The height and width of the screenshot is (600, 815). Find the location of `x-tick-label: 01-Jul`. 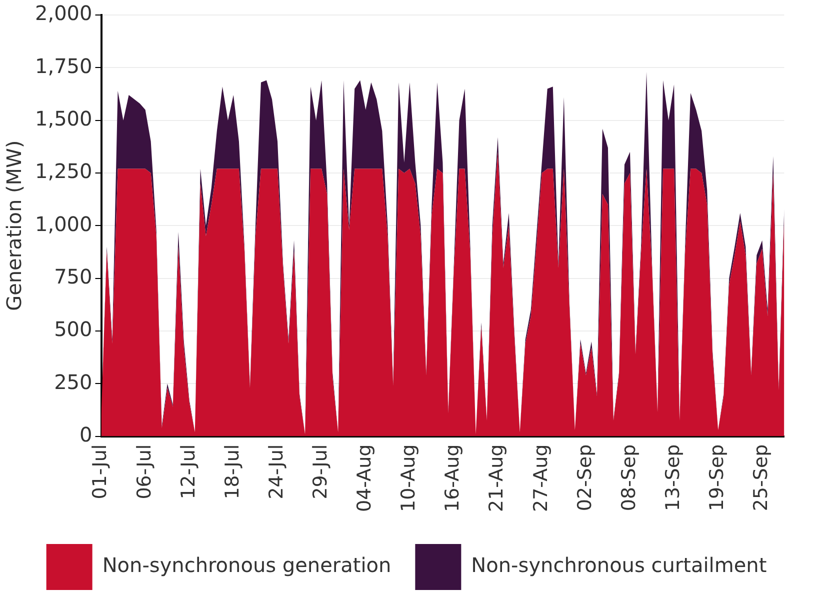

x-tick-label: 01-Jul is located at coordinates (100, 472).